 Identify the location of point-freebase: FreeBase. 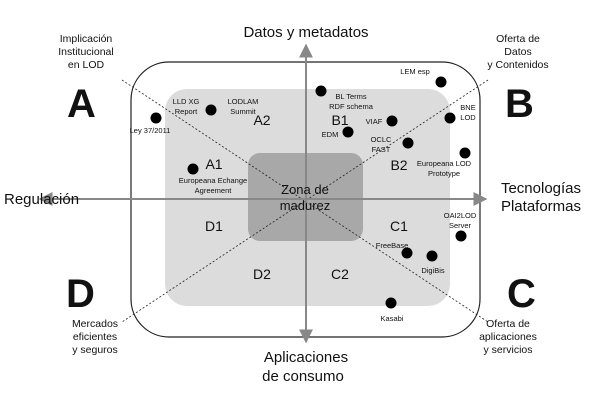
(394, 250).